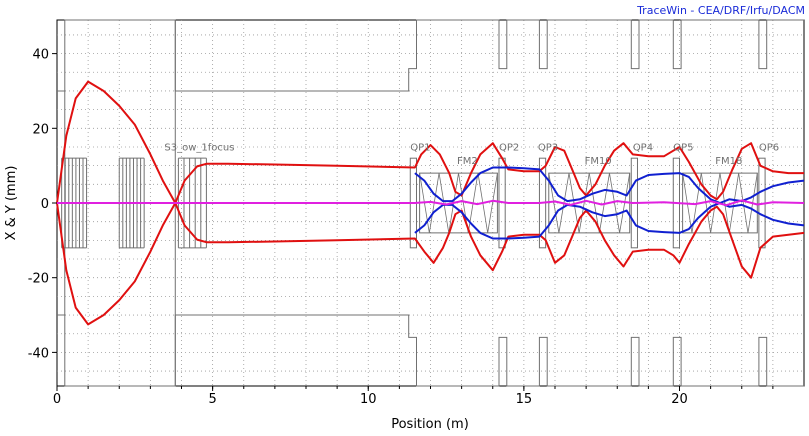 Image resolution: width=809 pixels, height=436 pixels. I want to click on element-label: QP4, so click(643, 148).